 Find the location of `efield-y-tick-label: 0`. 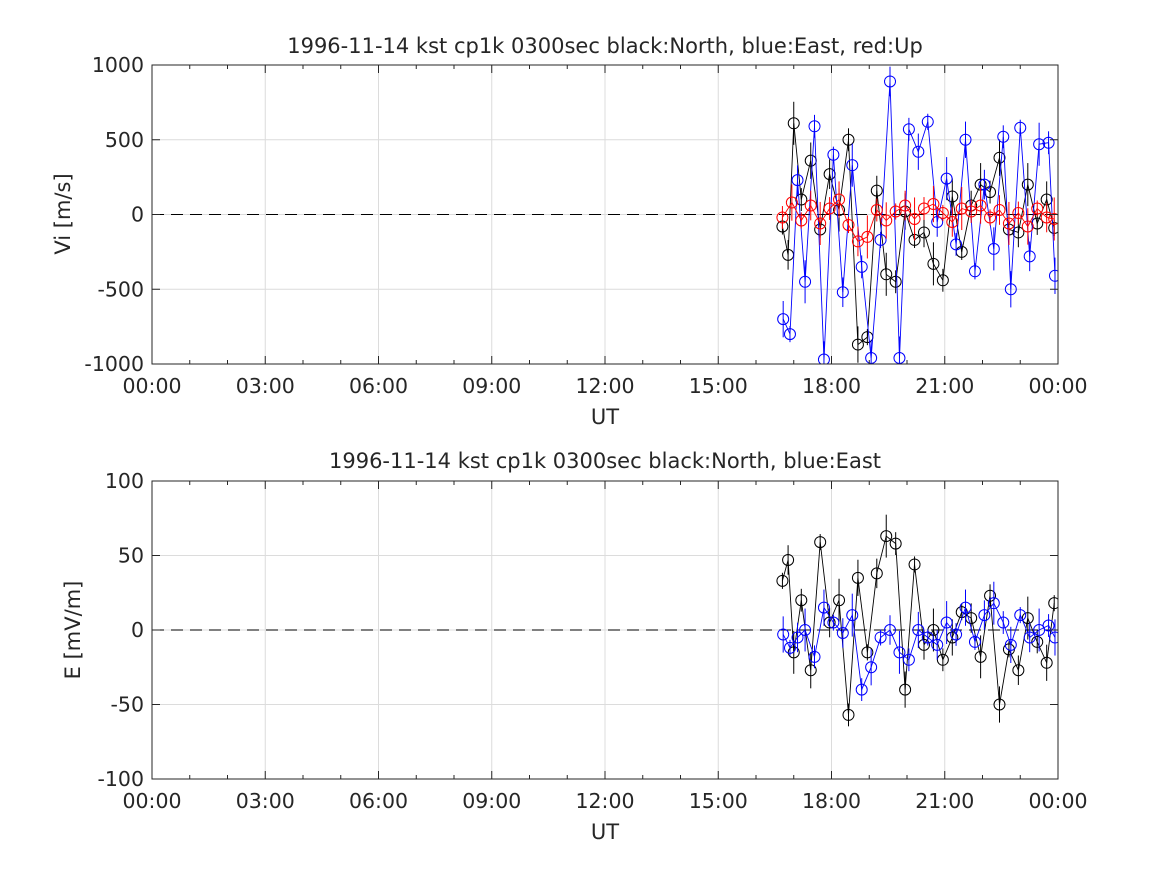

efield-y-tick-label: 0 is located at coordinates (137, 630).